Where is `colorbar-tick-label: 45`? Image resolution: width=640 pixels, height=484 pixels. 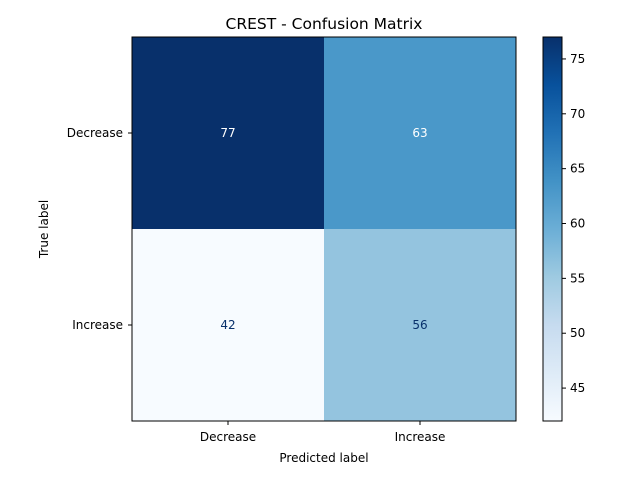
colorbar-tick-label: 45 is located at coordinates (577, 388).